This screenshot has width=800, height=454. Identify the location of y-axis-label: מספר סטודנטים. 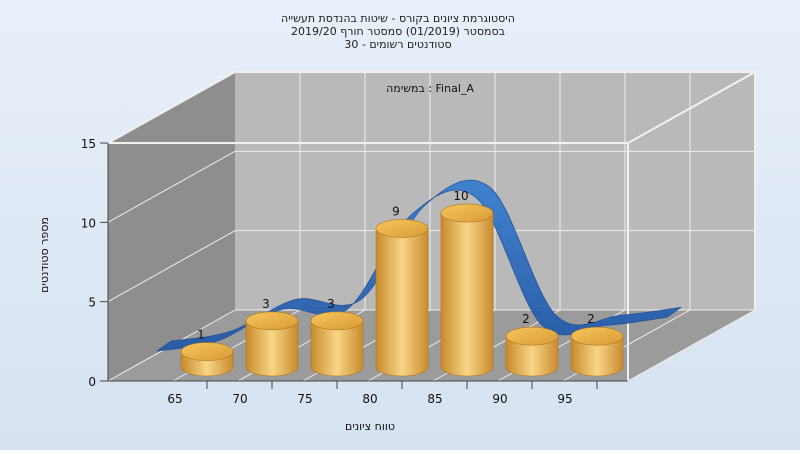
(44, 255).